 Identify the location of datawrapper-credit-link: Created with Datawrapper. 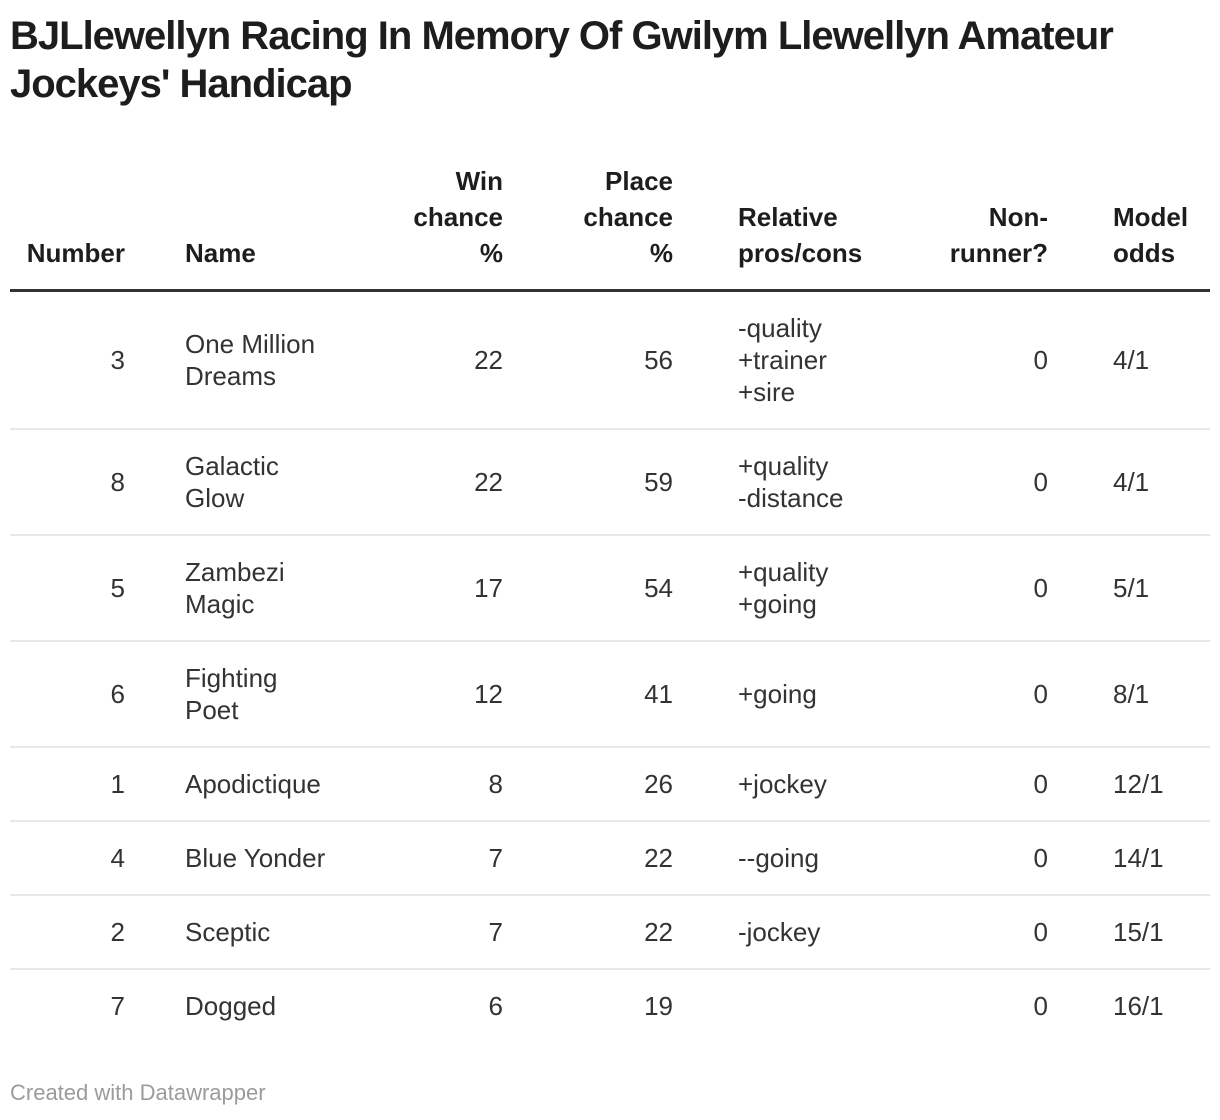
(138, 1092).